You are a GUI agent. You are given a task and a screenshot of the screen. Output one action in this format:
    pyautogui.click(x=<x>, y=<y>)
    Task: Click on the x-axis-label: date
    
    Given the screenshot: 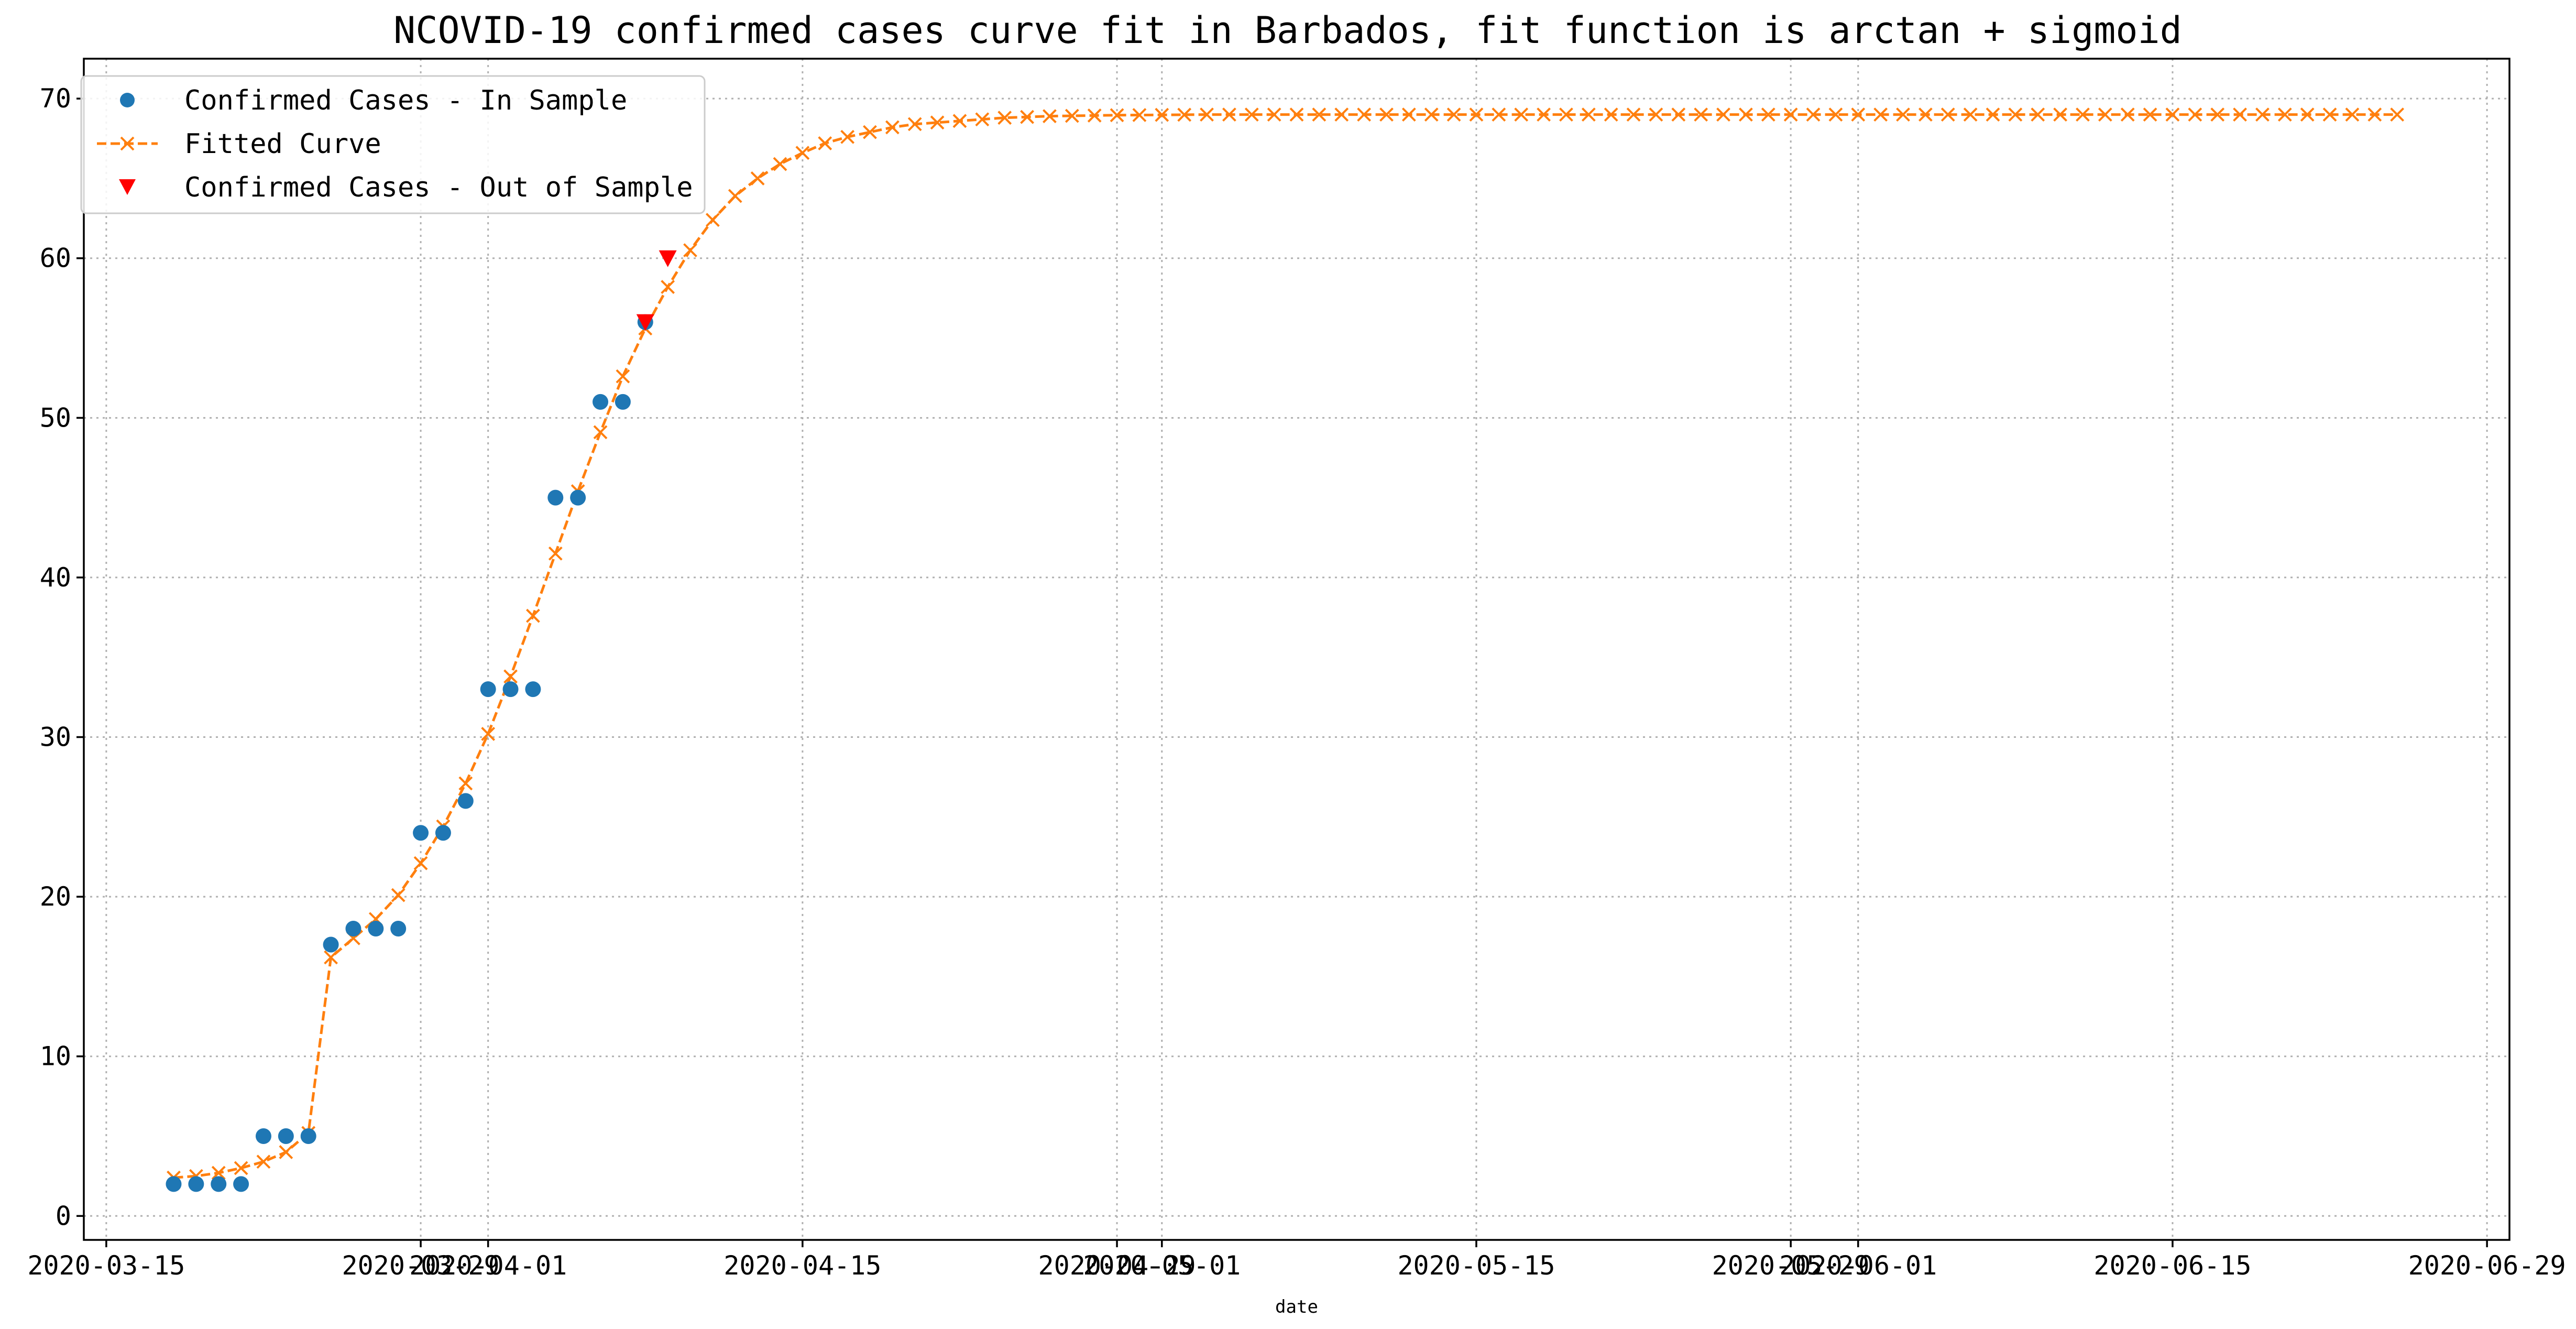 What is the action you would take?
    pyautogui.click(x=1296, y=1307)
    